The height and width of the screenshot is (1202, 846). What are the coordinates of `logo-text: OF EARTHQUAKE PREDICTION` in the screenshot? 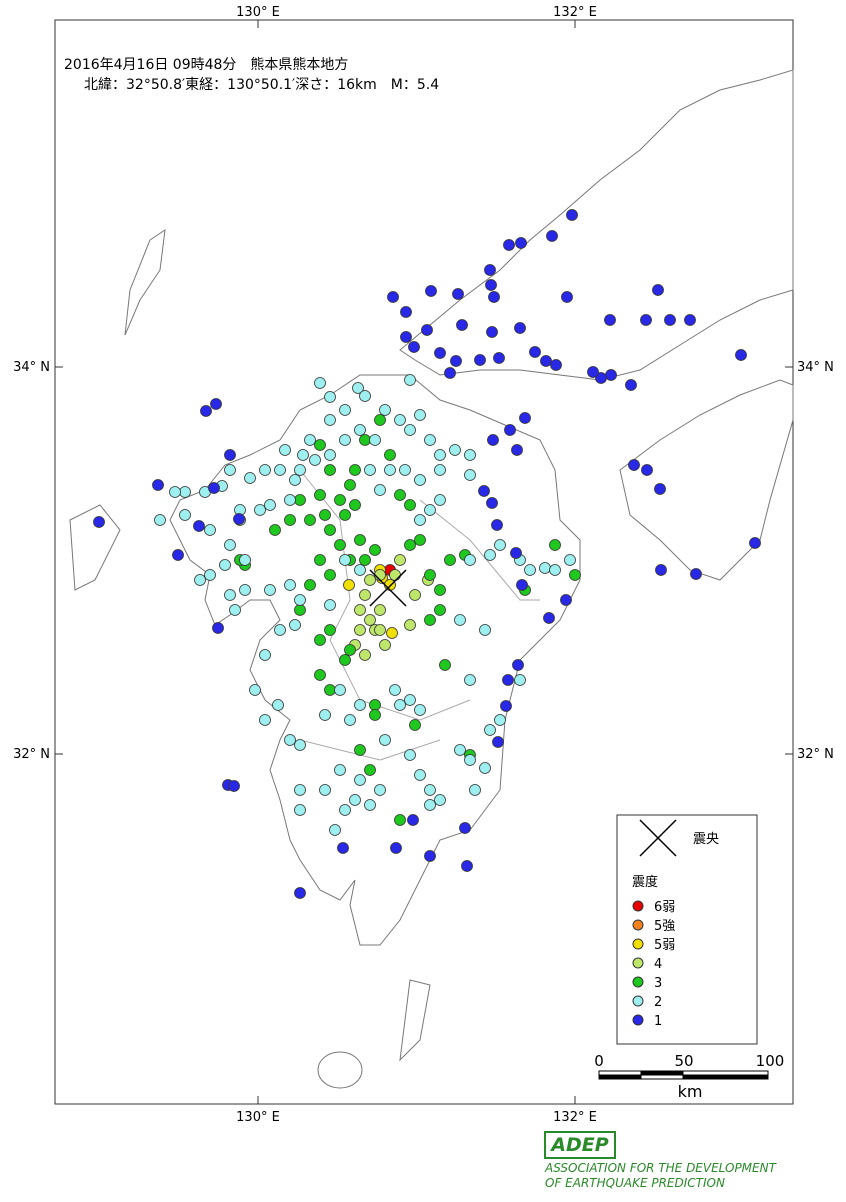 It's located at (635, 1183).